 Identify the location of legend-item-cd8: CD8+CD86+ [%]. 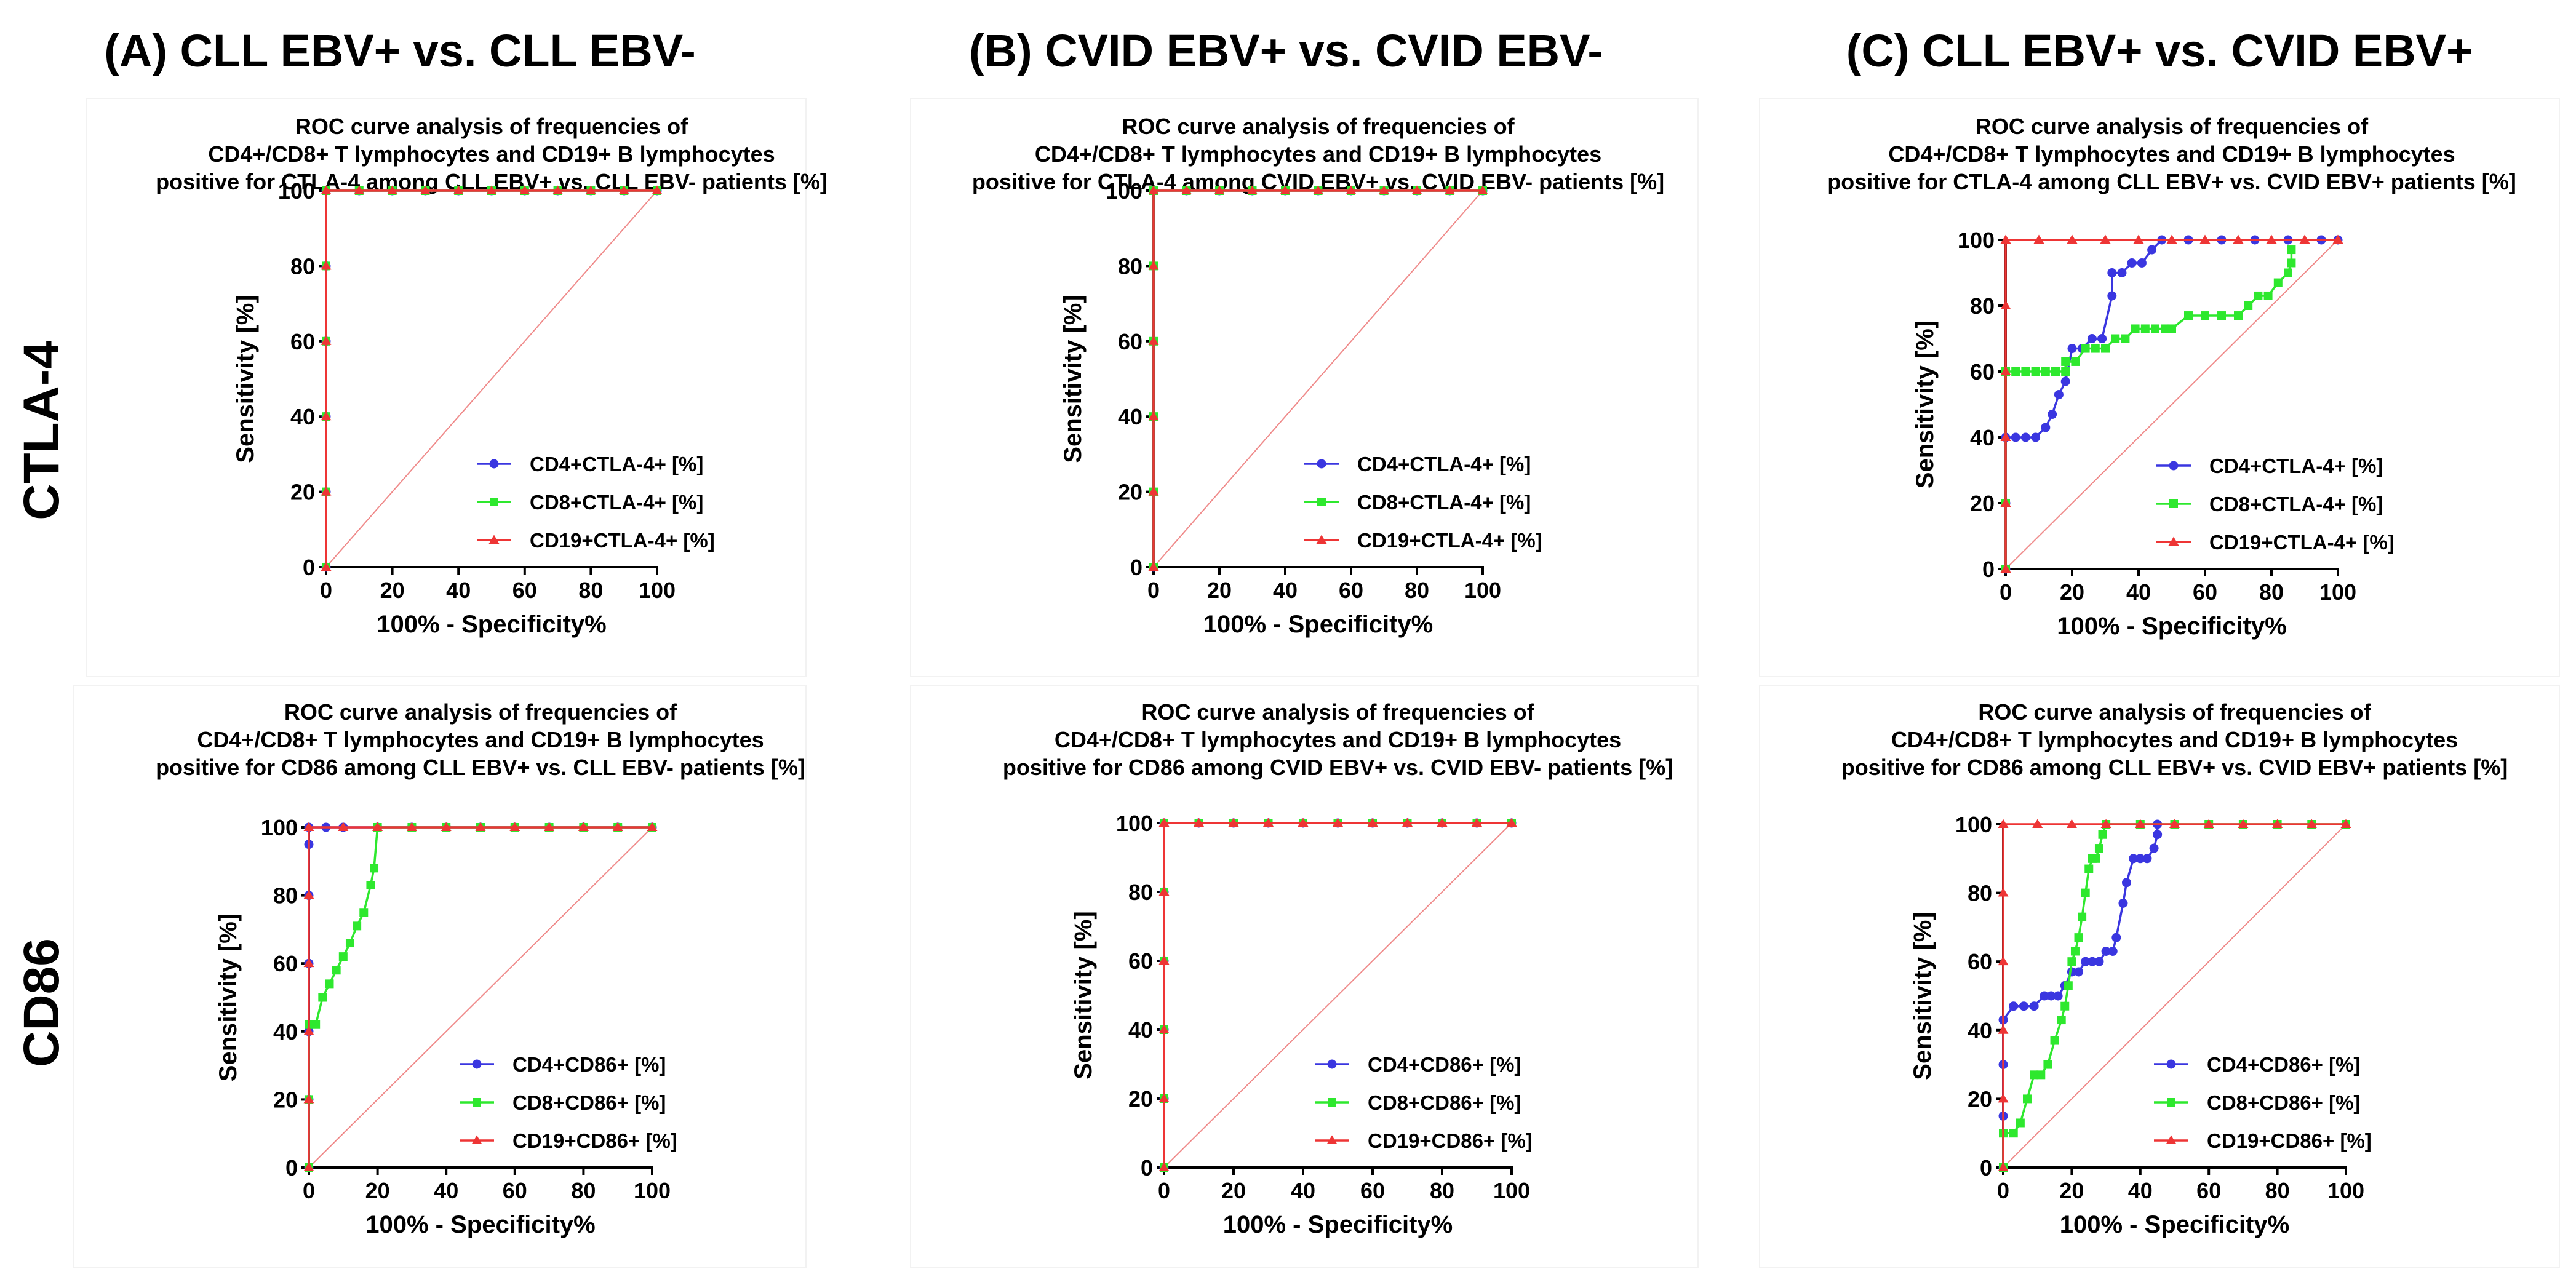
(563, 1102).